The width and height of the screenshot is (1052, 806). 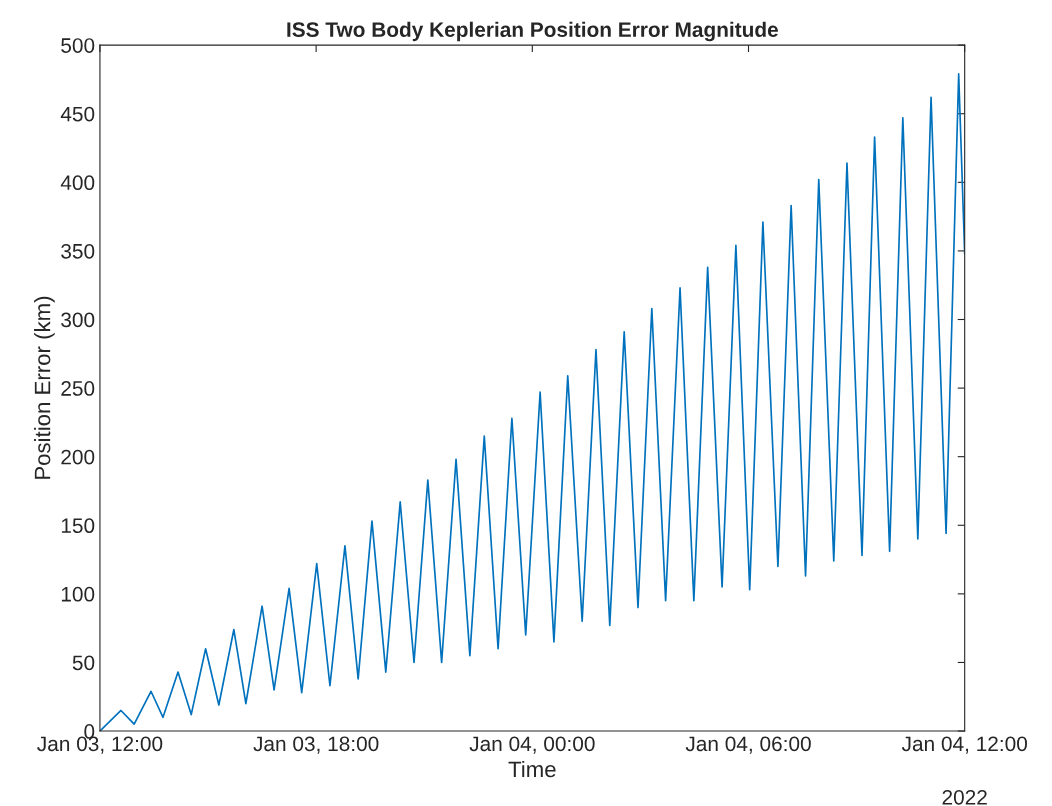 I want to click on x-axis-title: Time, so click(x=532, y=769).